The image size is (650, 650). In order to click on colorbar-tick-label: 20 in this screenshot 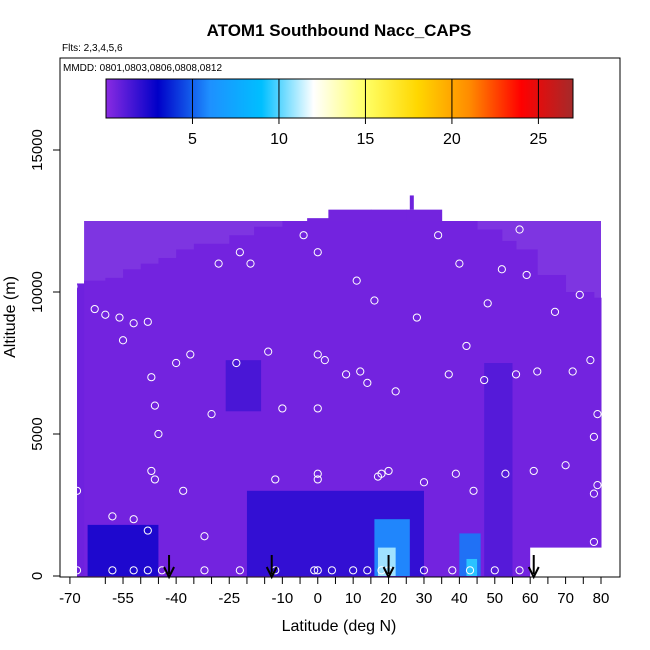, I will do `click(452, 139)`.